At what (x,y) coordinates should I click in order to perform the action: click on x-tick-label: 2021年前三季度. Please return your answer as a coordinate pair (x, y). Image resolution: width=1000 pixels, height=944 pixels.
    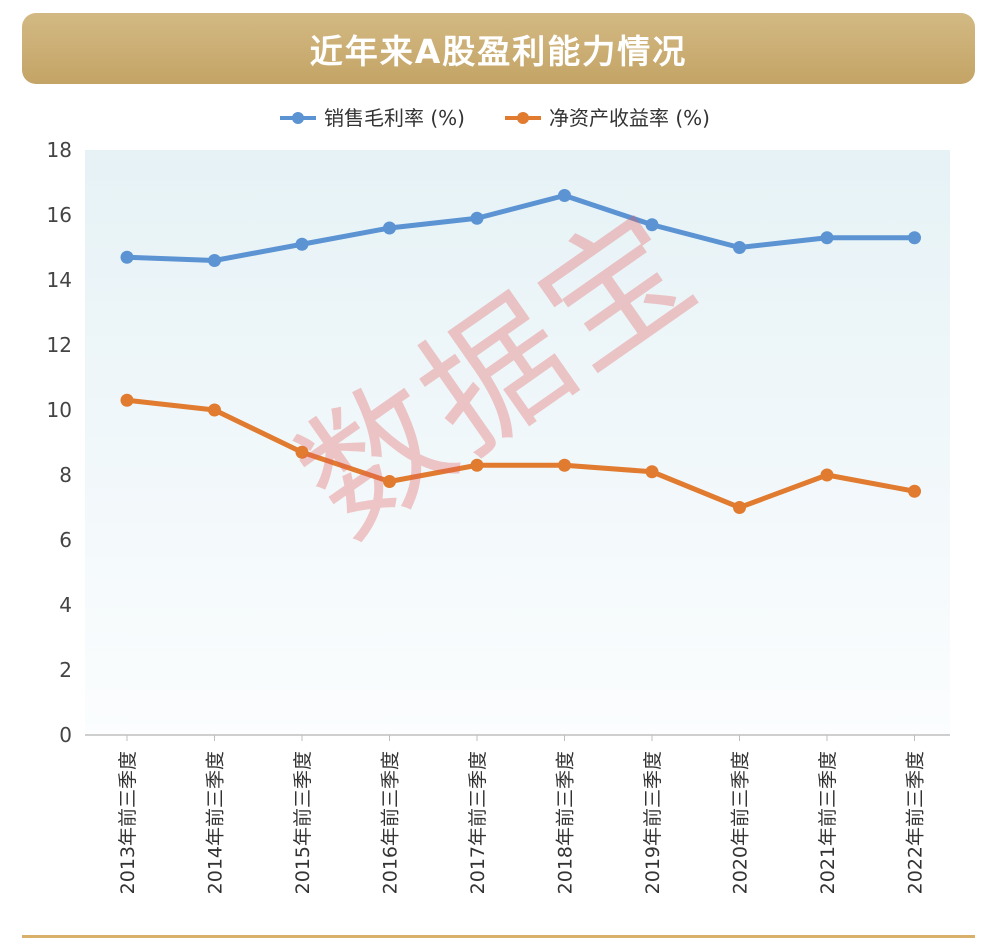
    Looking at the image, I should click on (828, 822).